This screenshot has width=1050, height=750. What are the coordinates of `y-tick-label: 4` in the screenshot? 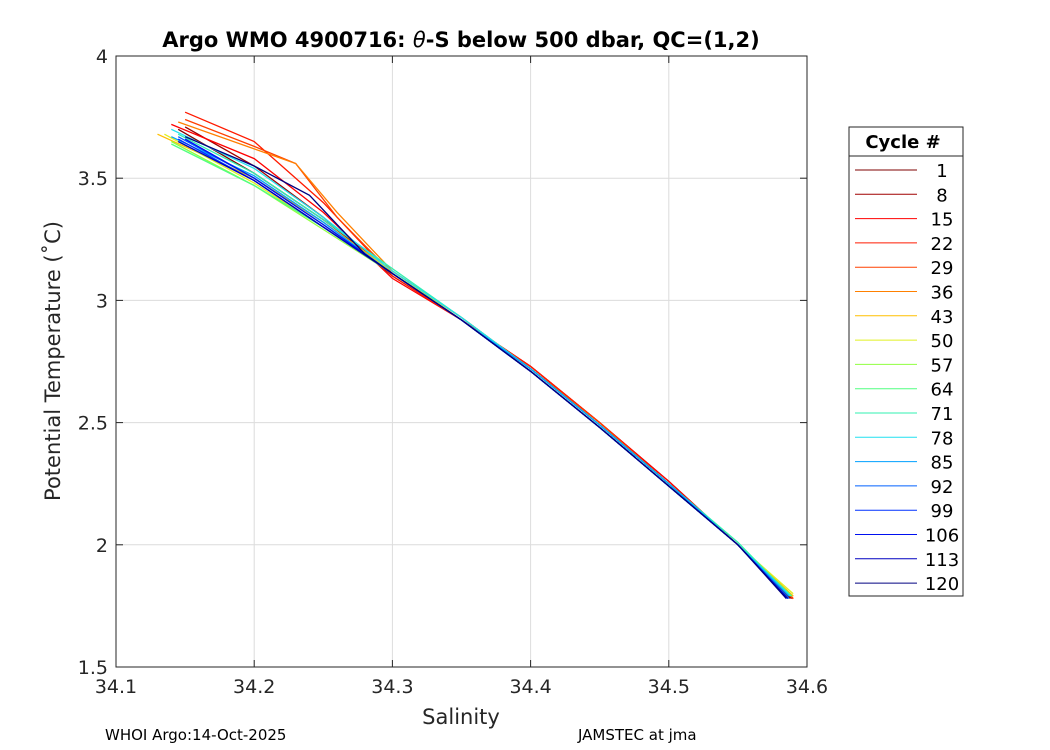 It's located at (102, 57).